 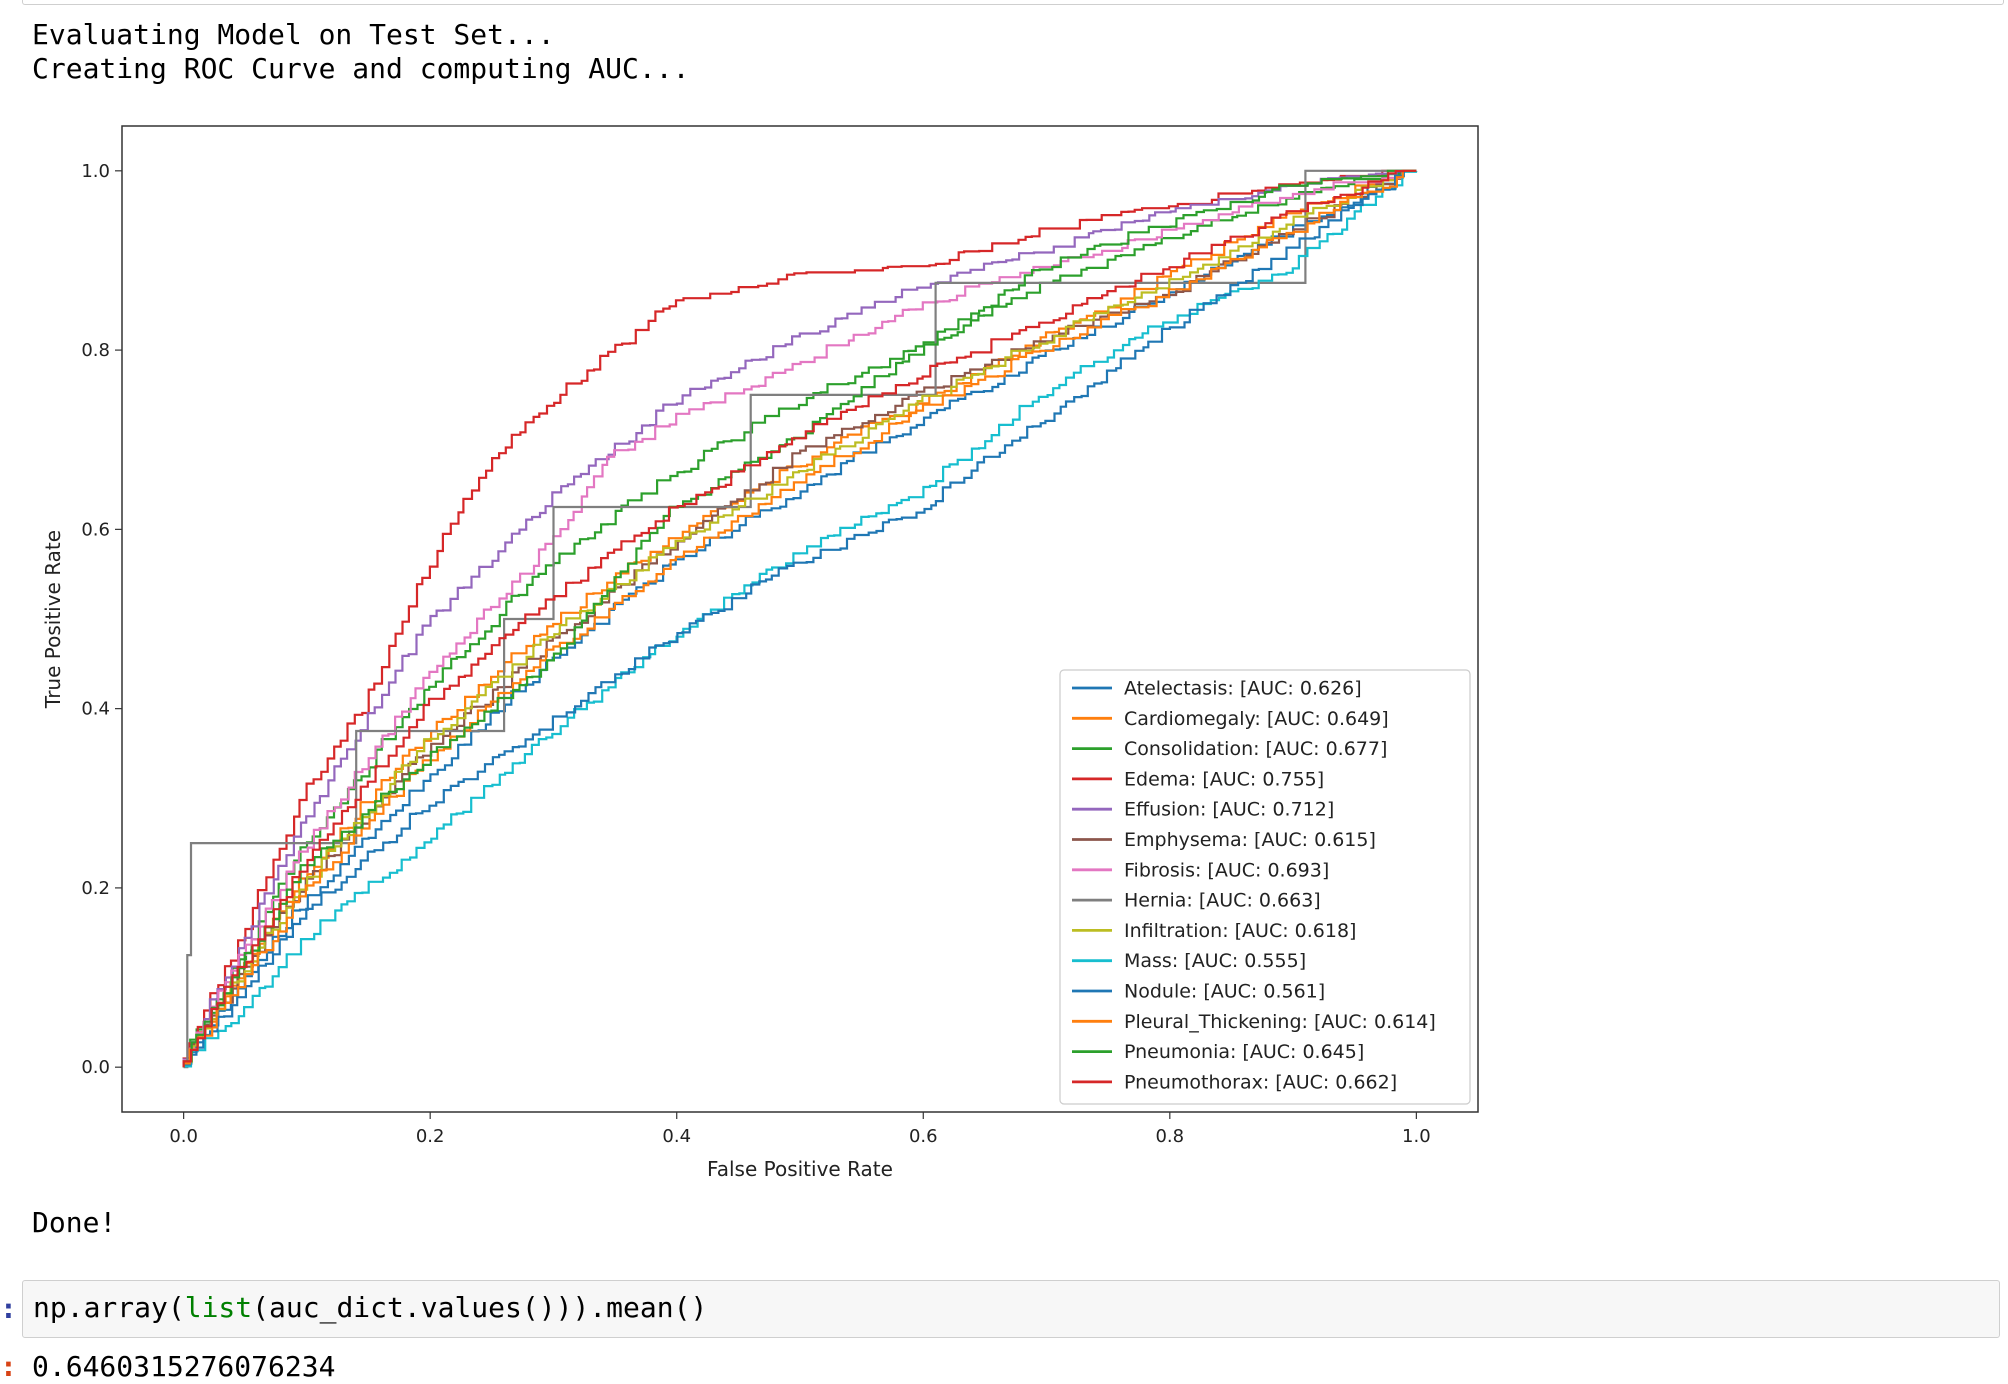 What do you see at coordinates (1240, 931) in the screenshot?
I see `legend-entry: Infiltration: [AUC: 0.618]` at bounding box center [1240, 931].